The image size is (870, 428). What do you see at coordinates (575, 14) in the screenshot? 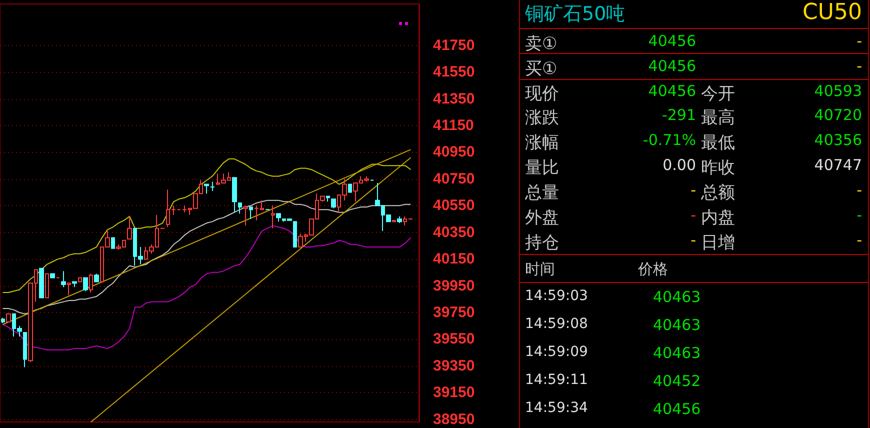
I see `text: 铜矿石50吨` at bounding box center [575, 14].